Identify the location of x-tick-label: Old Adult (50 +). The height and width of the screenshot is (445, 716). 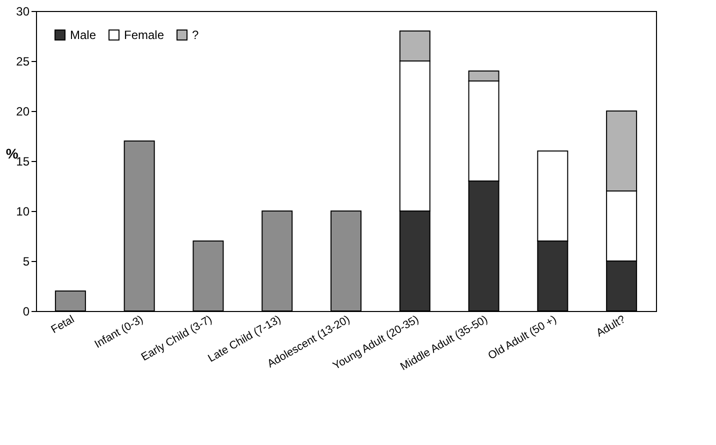
(522, 338).